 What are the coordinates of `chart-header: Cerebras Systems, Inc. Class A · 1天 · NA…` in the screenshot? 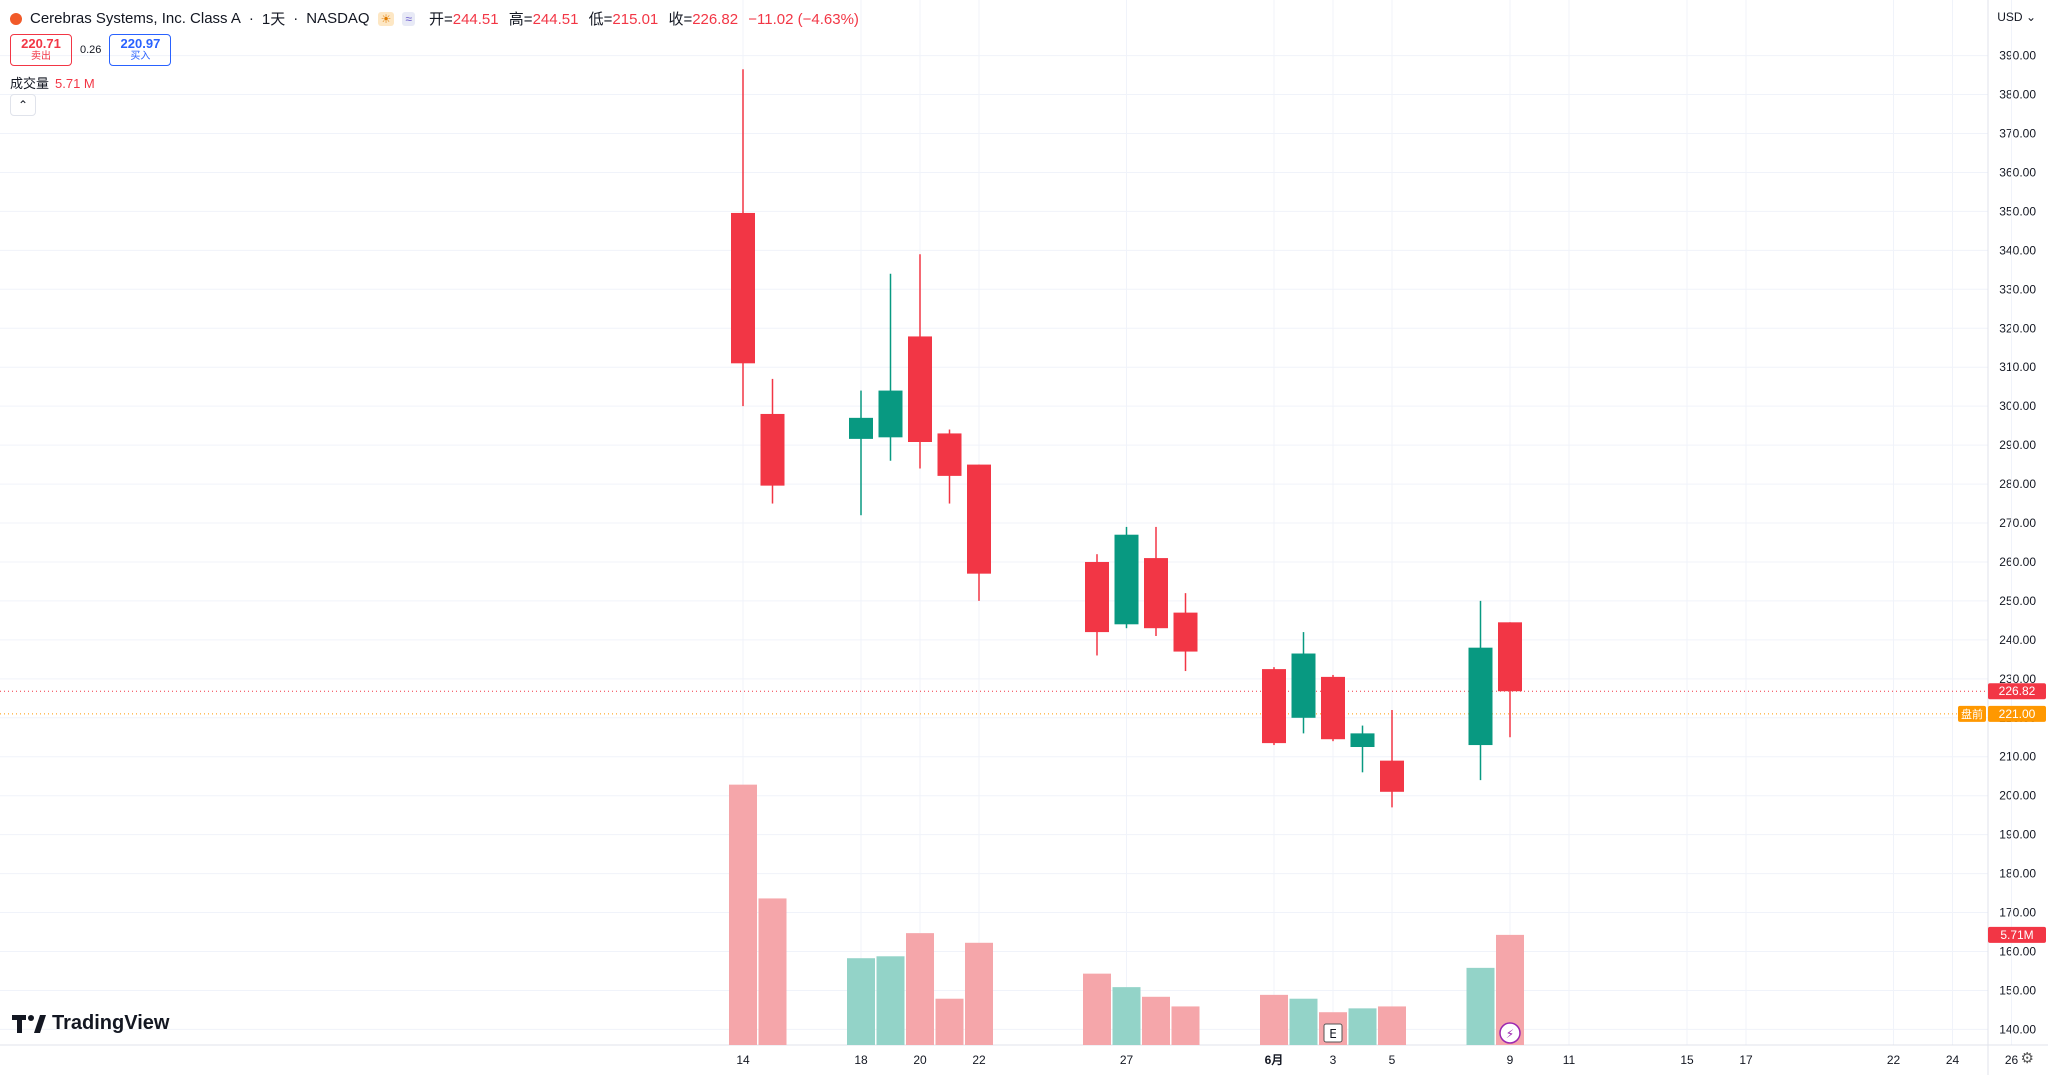 It's located at (434, 18).